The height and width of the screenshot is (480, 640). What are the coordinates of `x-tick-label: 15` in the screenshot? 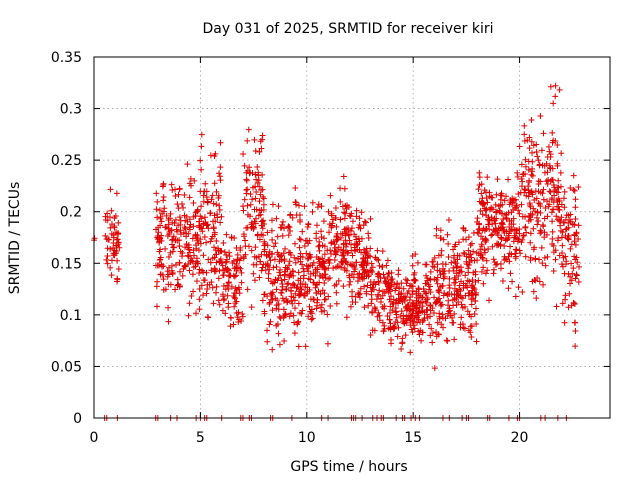 It's located at (413, 438).